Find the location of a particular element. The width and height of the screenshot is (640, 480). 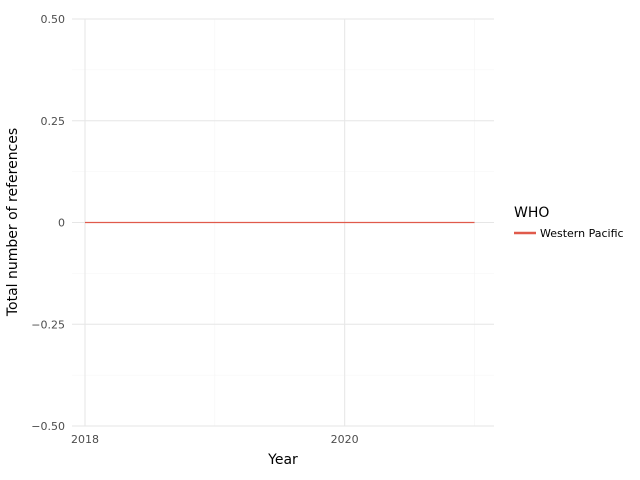

x-tick-labels: 2018 2020 is located at coordinates (215, 439).